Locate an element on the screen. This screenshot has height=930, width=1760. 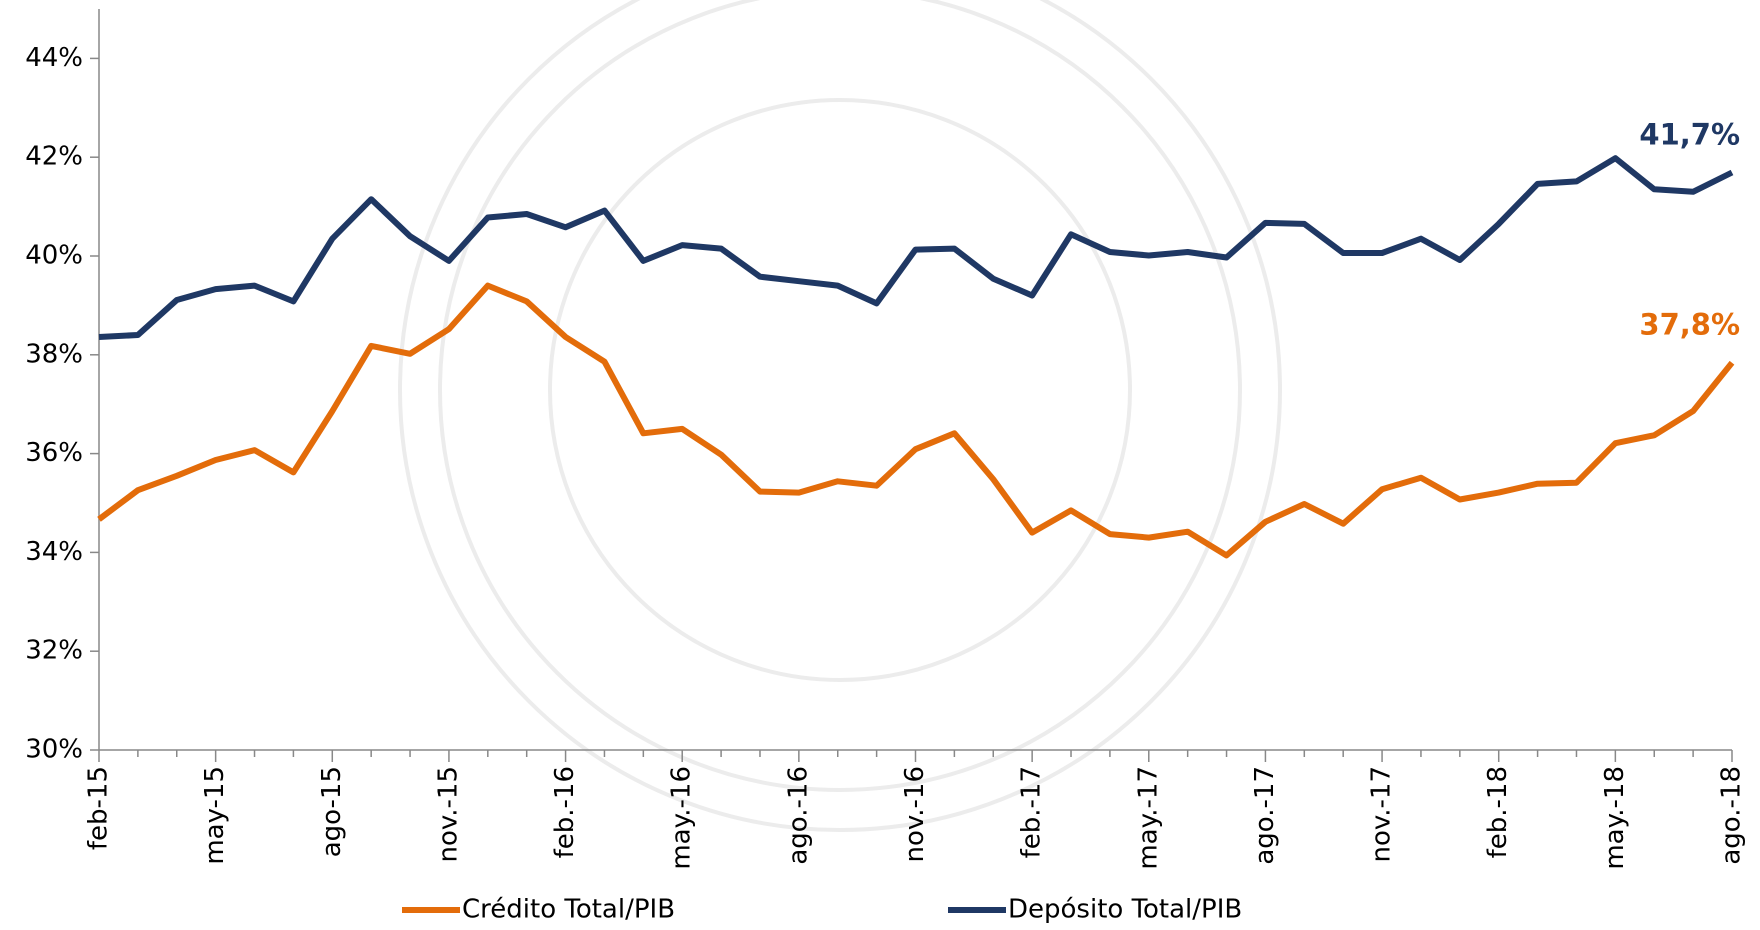
y-tick-label: 40% is located at coordinates (54, 256).